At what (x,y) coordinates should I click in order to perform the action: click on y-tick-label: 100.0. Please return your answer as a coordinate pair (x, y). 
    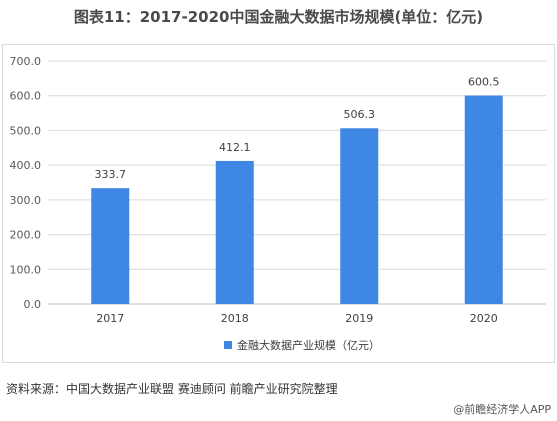
    Looking at the image, I should click on (26, 269).